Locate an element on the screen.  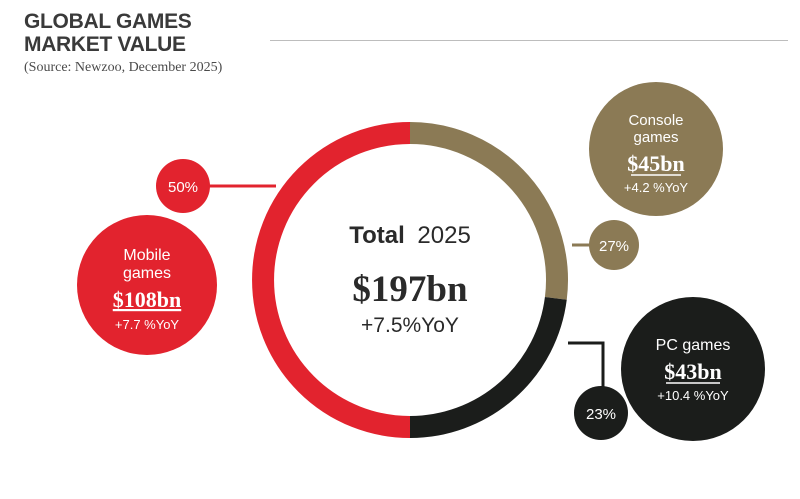
pc-value-label: $43bn is located at coordinates (692, 371).